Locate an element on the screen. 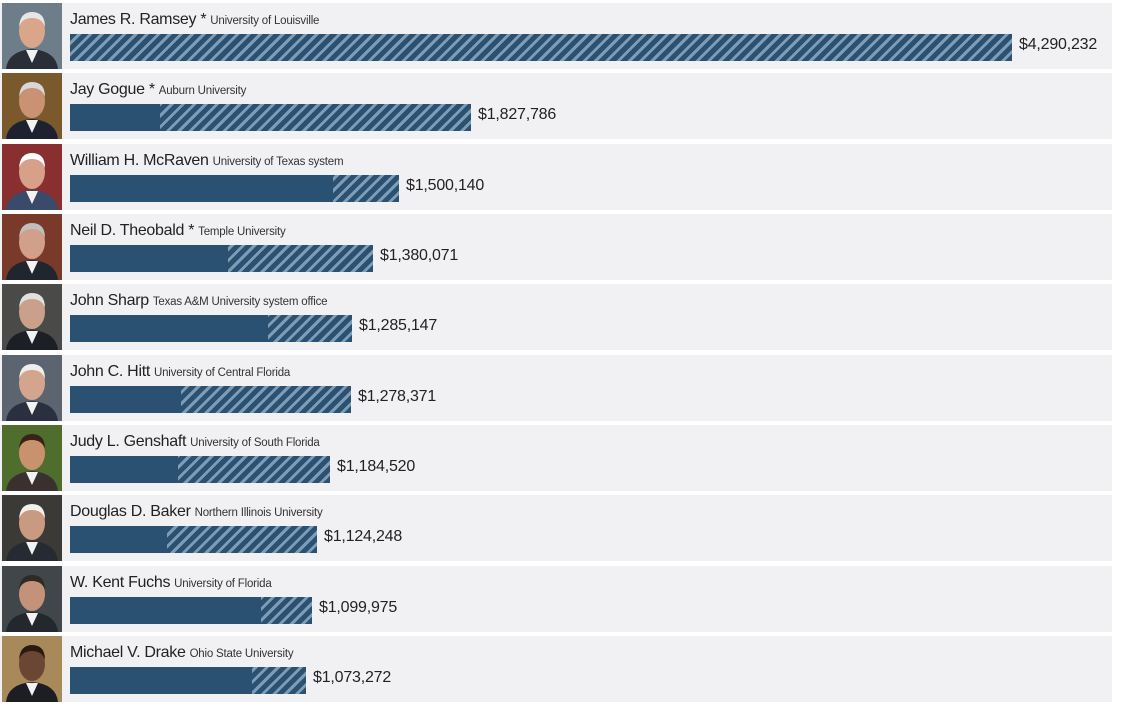  institution-name: University of Florida is located at coordinates (223, 583).